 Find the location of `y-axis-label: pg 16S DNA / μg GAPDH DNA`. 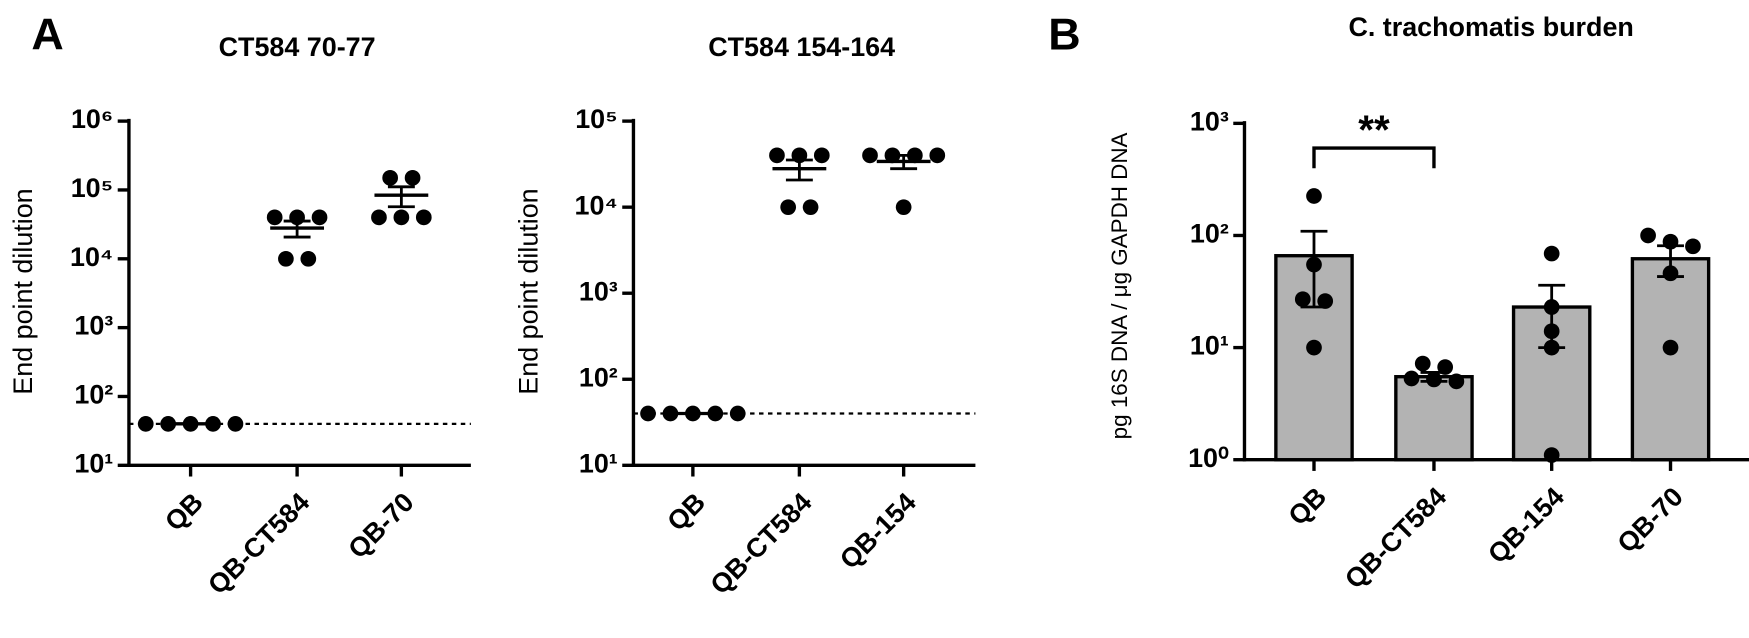

y-axis-label: pg 16S DNA / μg GAPDH DNA is located at coordinates (1119, 285).